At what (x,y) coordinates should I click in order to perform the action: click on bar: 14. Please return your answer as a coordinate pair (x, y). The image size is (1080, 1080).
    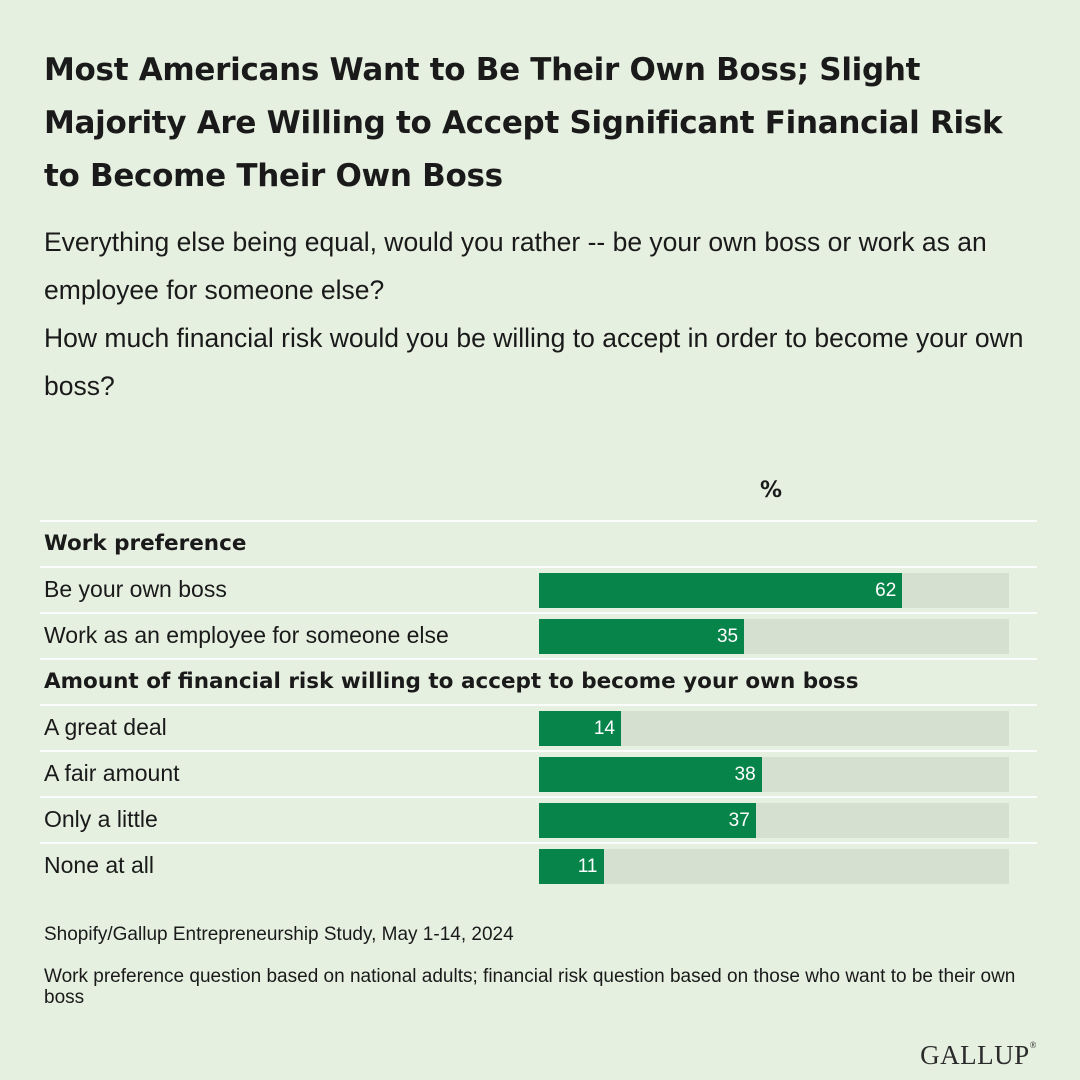
    Looking at the image, I should click on (580, 728).